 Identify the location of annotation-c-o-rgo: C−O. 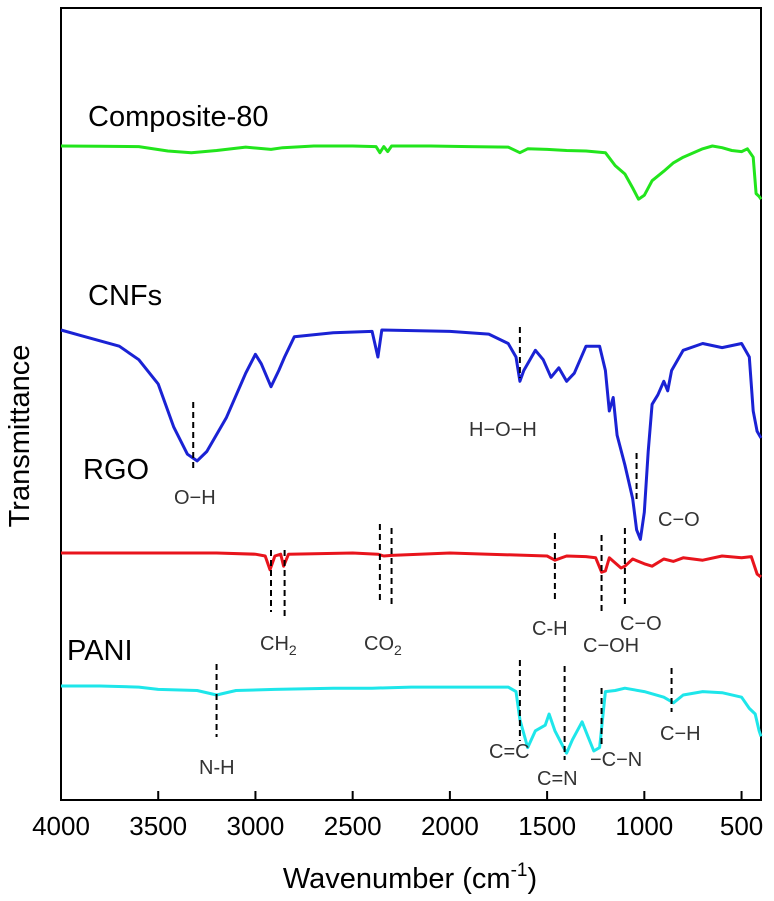
(641, 624).